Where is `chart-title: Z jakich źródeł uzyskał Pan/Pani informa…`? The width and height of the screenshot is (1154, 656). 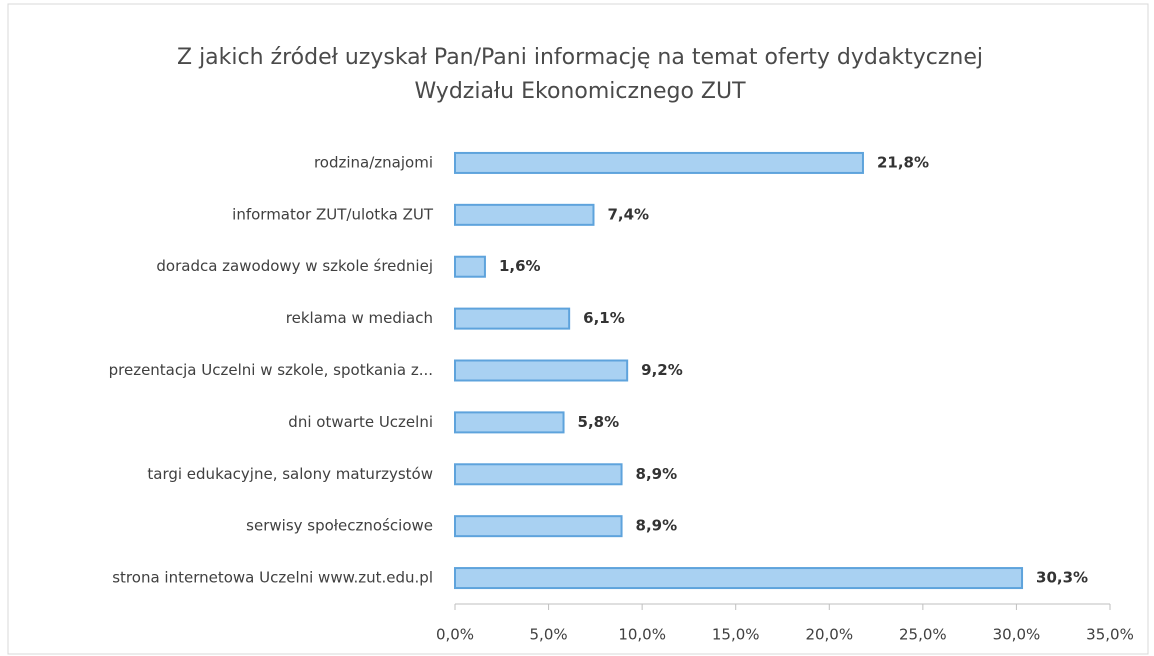 chart-title: Z jakich źródeł uzyskał Pan/Pani informa… is located at coordinates (580, 57).